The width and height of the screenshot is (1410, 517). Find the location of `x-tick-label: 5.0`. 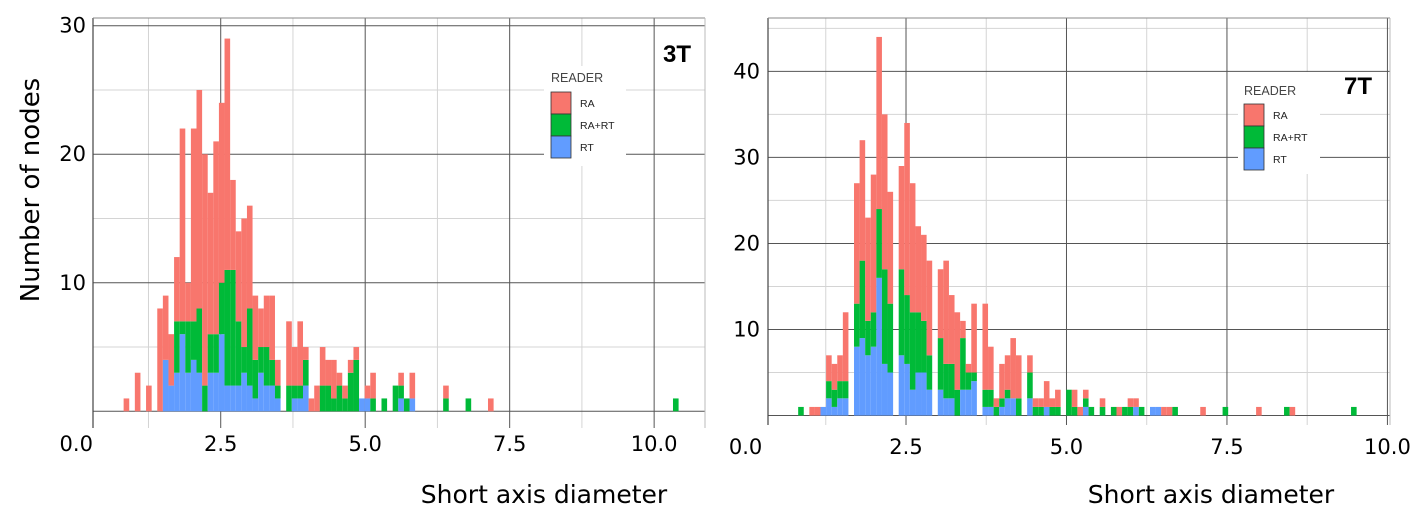

x-tick-label: 5.0 is located at coordinates (364, 444).